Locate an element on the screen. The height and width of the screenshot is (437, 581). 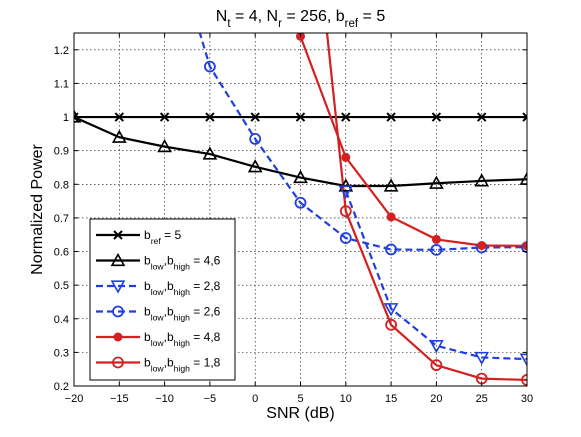
legend-label: bref = 5 is located at coordinates (162, 237).